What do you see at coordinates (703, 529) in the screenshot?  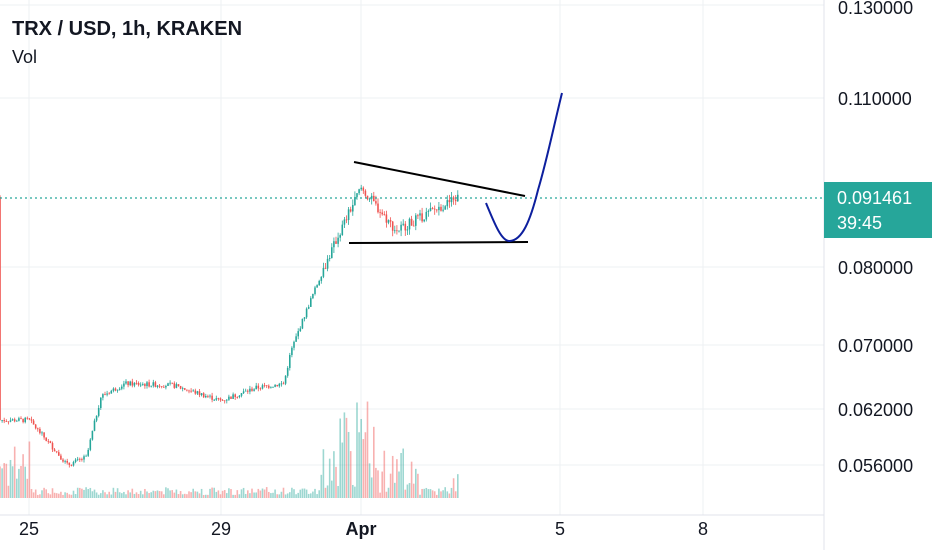 I see `x-tick-label: 8` at bounding box center [703, 529].